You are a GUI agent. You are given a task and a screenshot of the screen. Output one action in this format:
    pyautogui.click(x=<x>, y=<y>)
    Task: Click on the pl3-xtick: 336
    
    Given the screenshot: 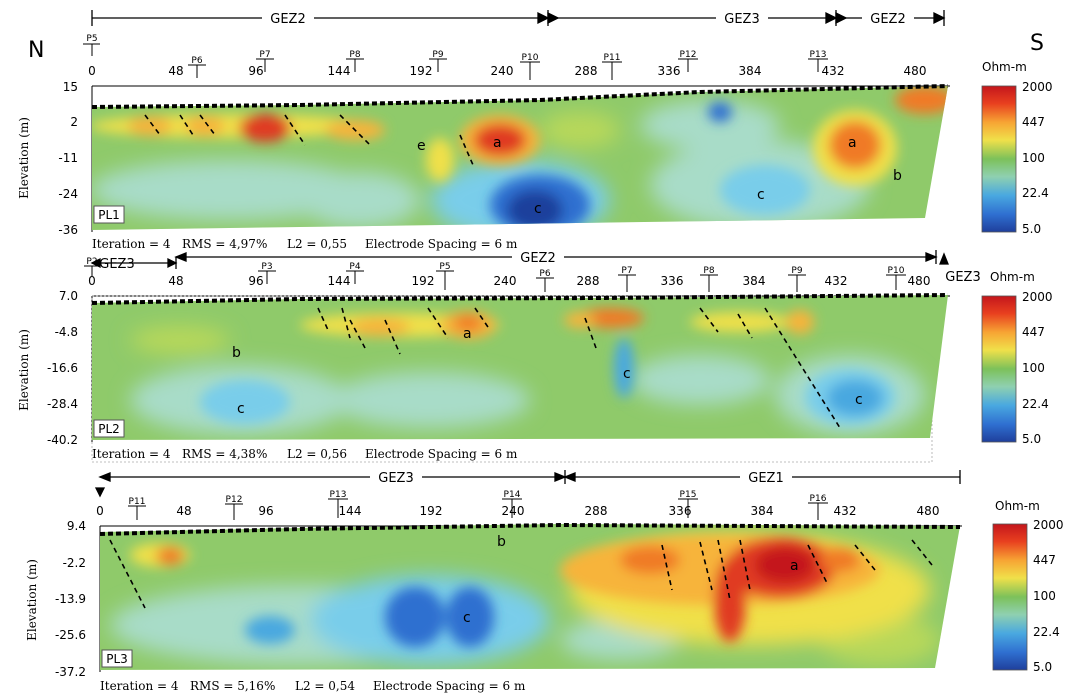 What is the action you would take?
    pyautogui.click(x=680, y=511)
    